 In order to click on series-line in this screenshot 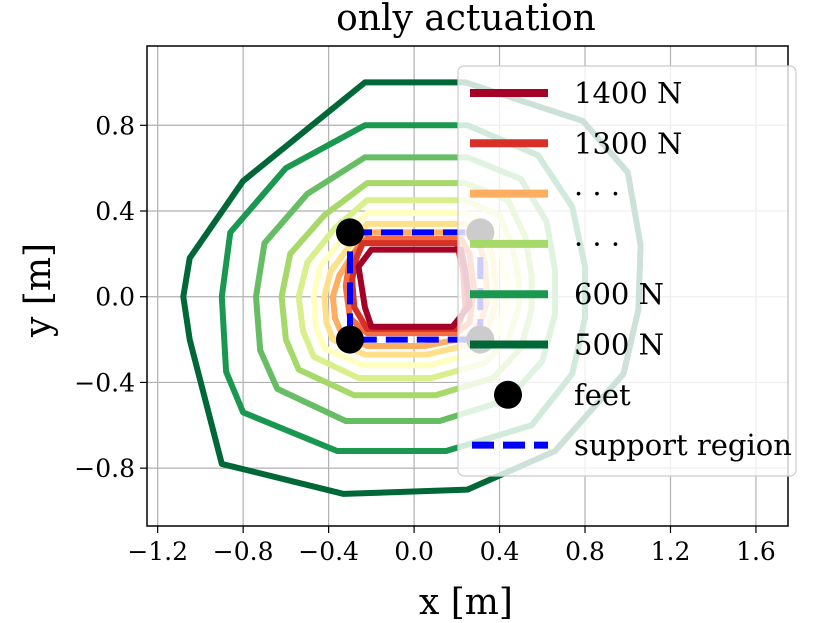, I will do `click(409, 286)`.